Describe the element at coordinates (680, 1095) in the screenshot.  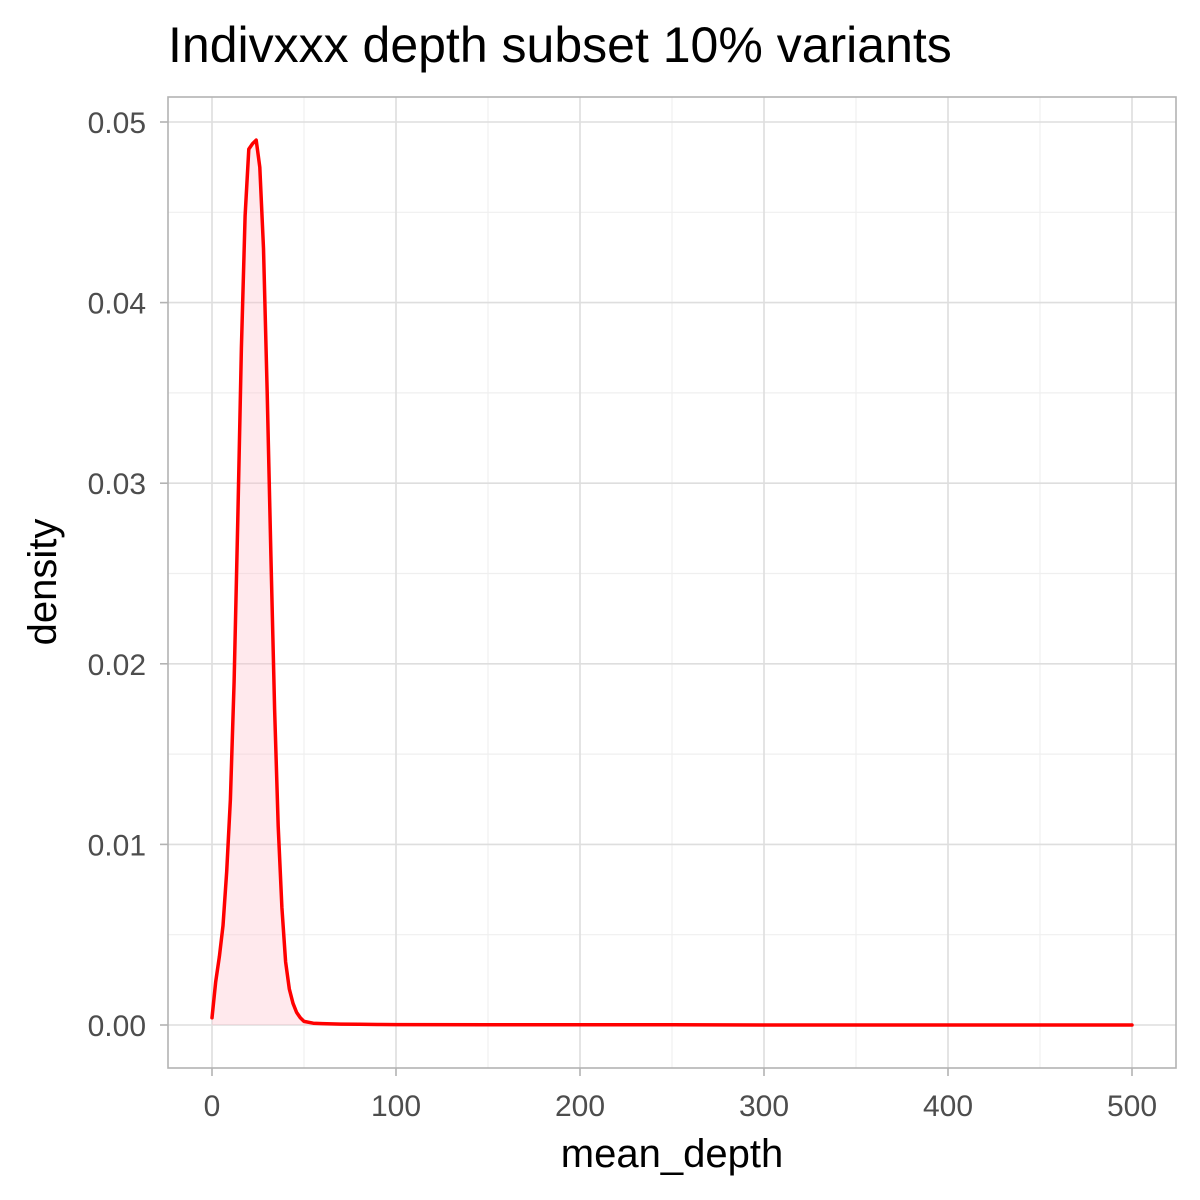
I see `x-axis: 0 100 200 300 400 500` at that location.